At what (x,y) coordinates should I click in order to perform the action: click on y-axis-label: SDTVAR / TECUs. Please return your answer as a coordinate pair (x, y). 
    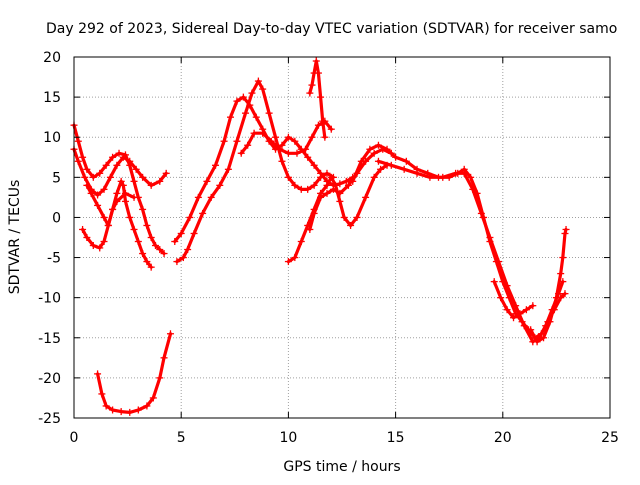
    Looking at the image, I should click on (15, 237).